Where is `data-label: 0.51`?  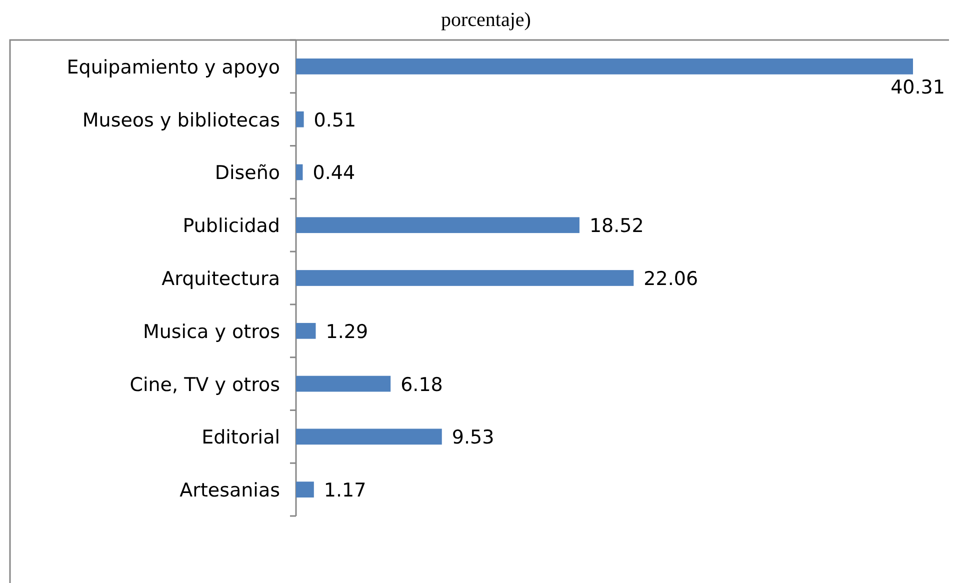 data-label: 0.51 is located at coordinates (335, 120).